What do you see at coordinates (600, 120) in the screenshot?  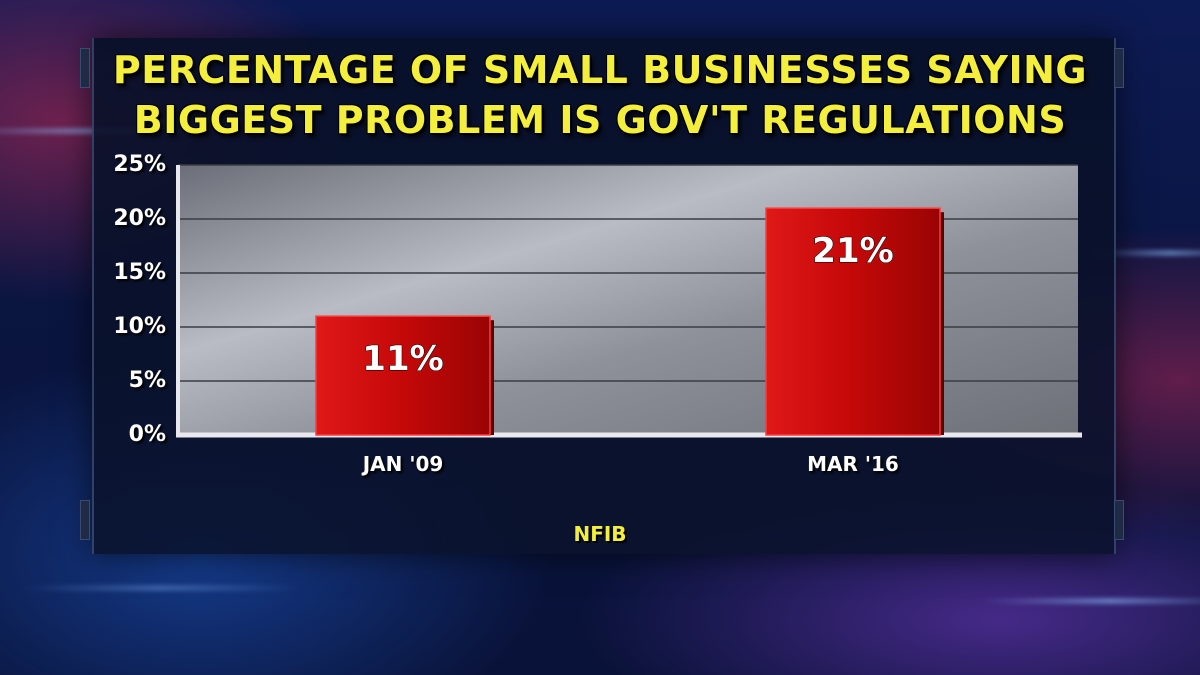 I see `chart-title-line-2: BIGGEST PROBLEM IS GOV'T REGULATIONS` at bounding box center [600, 120].